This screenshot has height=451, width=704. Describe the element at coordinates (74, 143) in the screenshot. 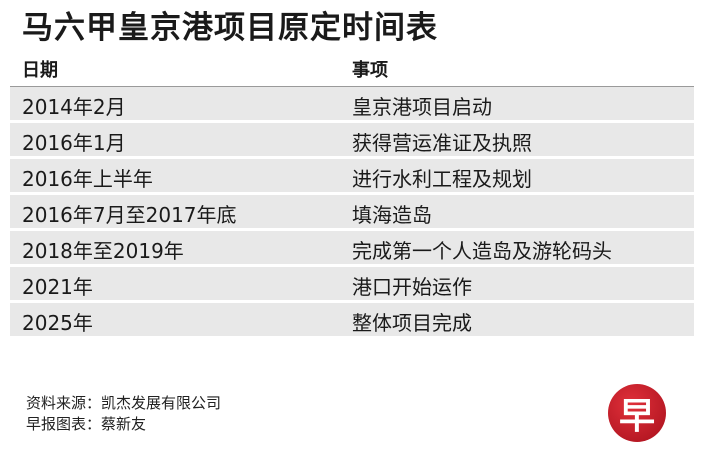

I see `row-date: 2016年1月` at that location.